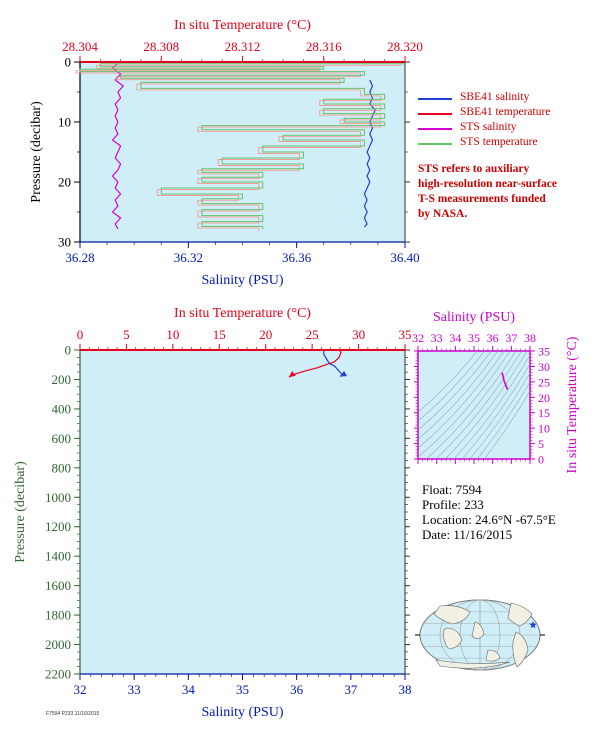 Image resolution: width=601 pixels, height=736 pixels. I want to click on ts-x-tick-label: 32, so click(418, 338).